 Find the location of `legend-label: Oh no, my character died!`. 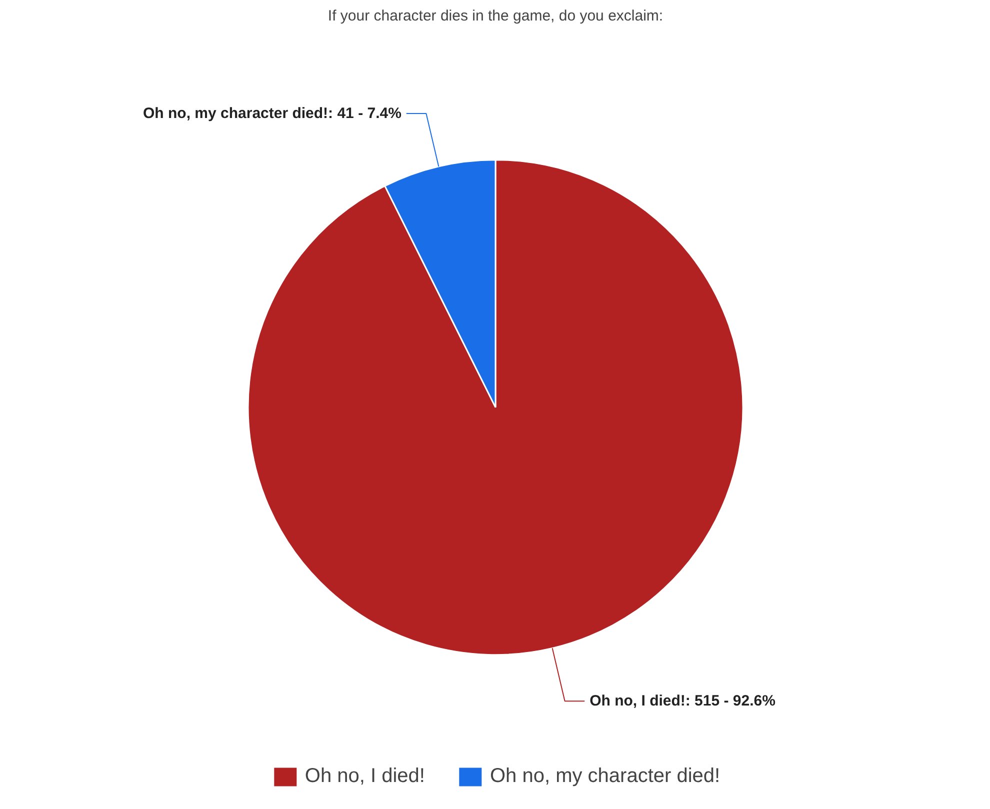

legend-label: Oh no, my character died! is located at coordinates (605, 776).